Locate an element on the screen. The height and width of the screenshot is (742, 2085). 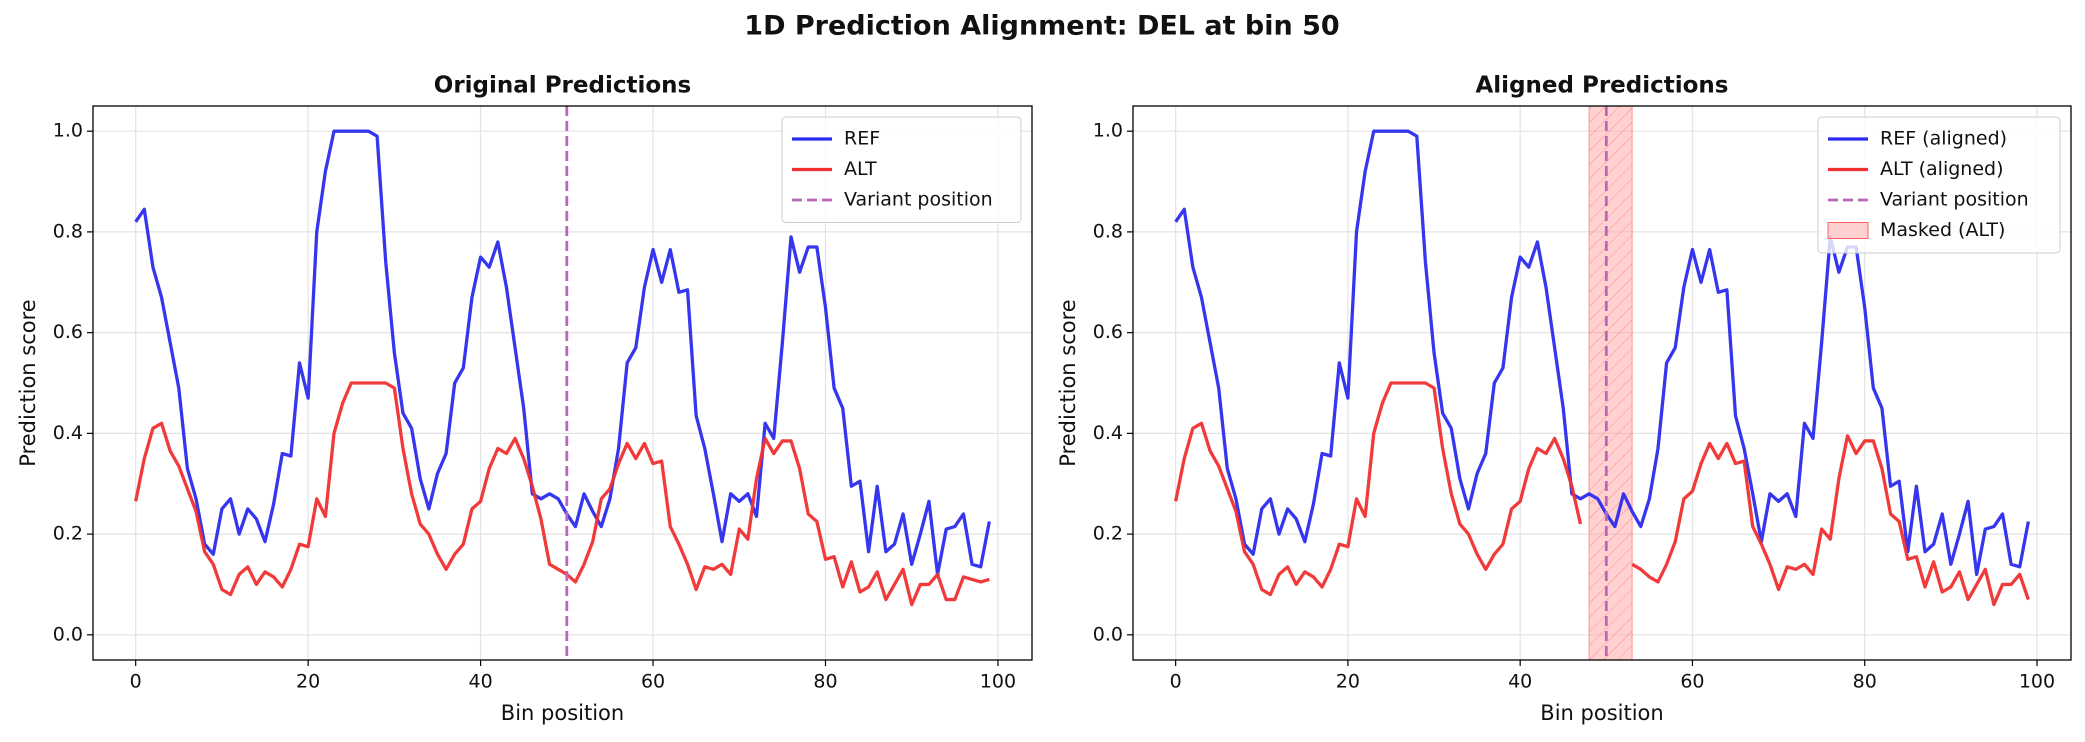
legend-label: REF (aligned) is located at coordinates (1943, 139).